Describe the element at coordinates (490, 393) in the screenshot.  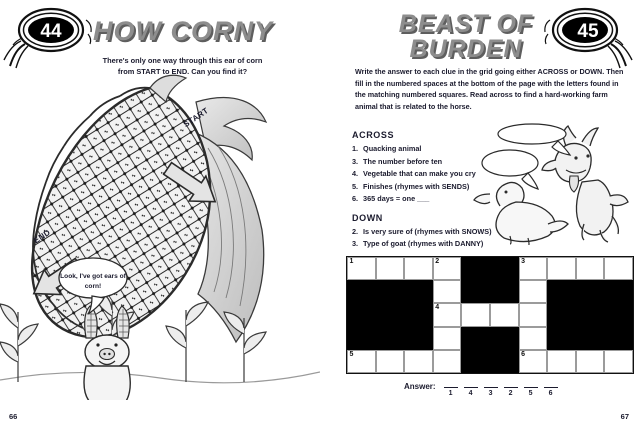
I see `answer-blank-number: 3` at that location.